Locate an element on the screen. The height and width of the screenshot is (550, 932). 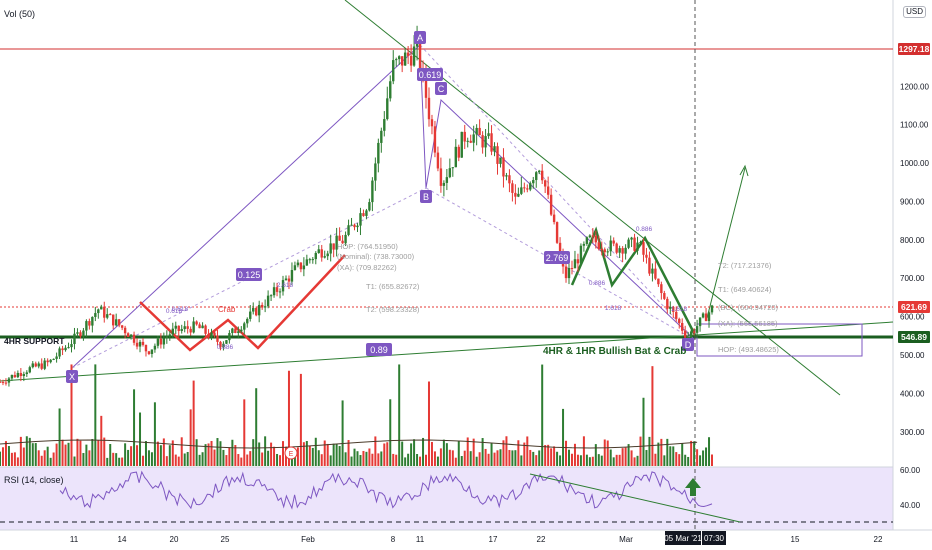
price-tick-label: 700.00 is located at coordinates (912, 278).